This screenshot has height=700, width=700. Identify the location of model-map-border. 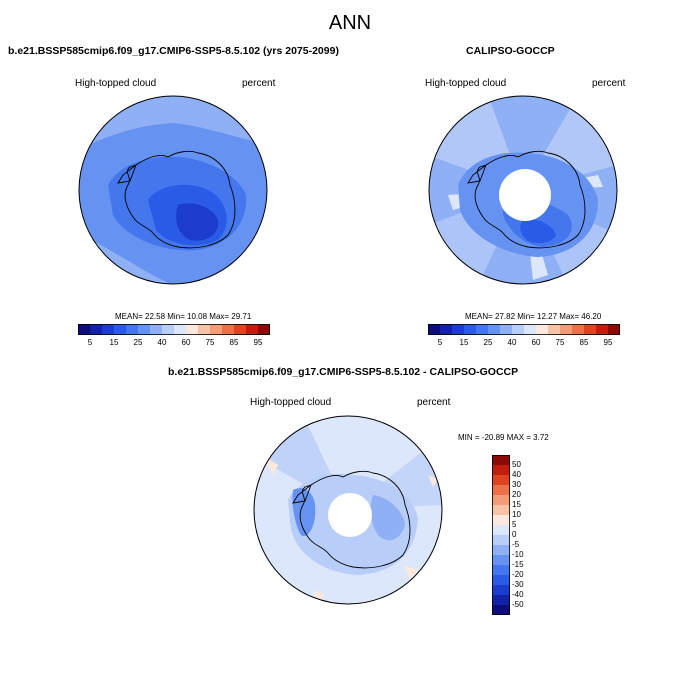
(173, 190).